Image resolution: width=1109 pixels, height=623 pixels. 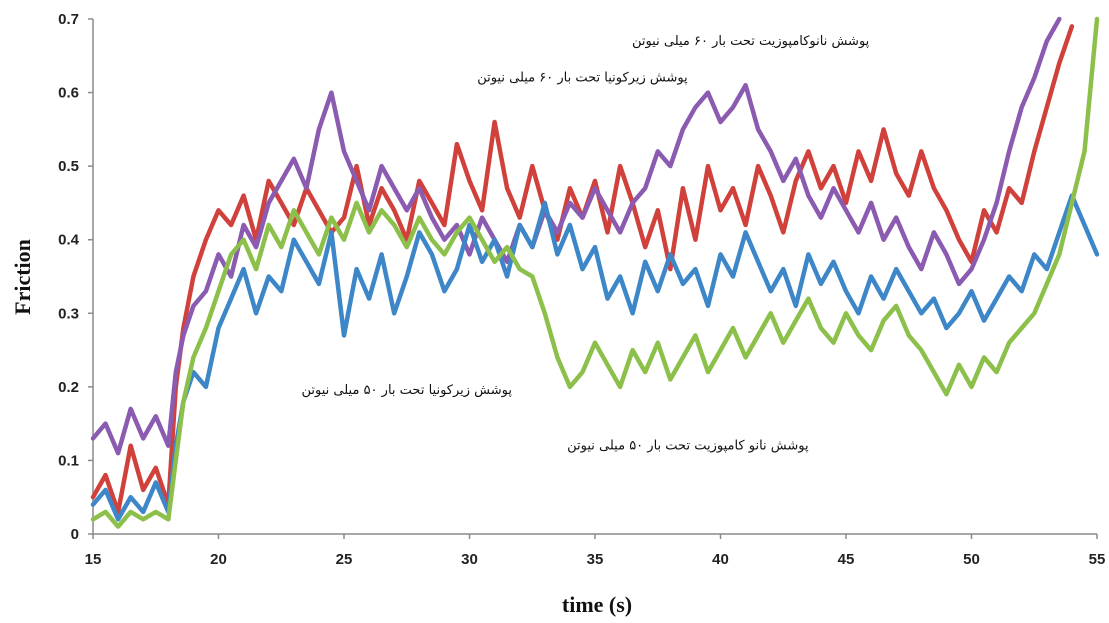 What do you see at coordinates (75, 534) in the screenshot?
I see `y-tick-label: 0` at bounding box center [75, 534].